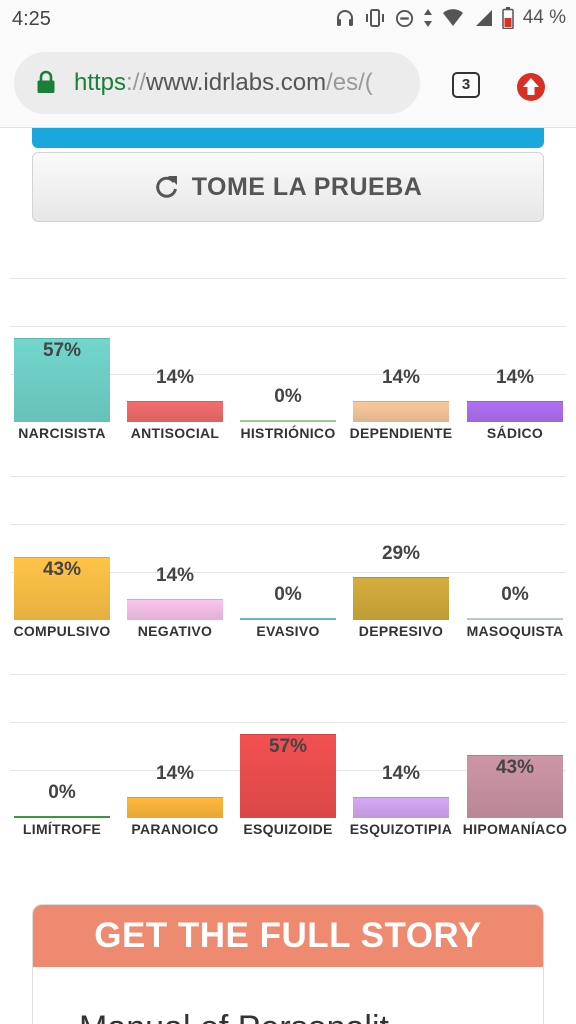 Image resolution: width=576 pixels, height=1024 pixels. I want to click on tab-switcher-button: 3, so click(466, 85).